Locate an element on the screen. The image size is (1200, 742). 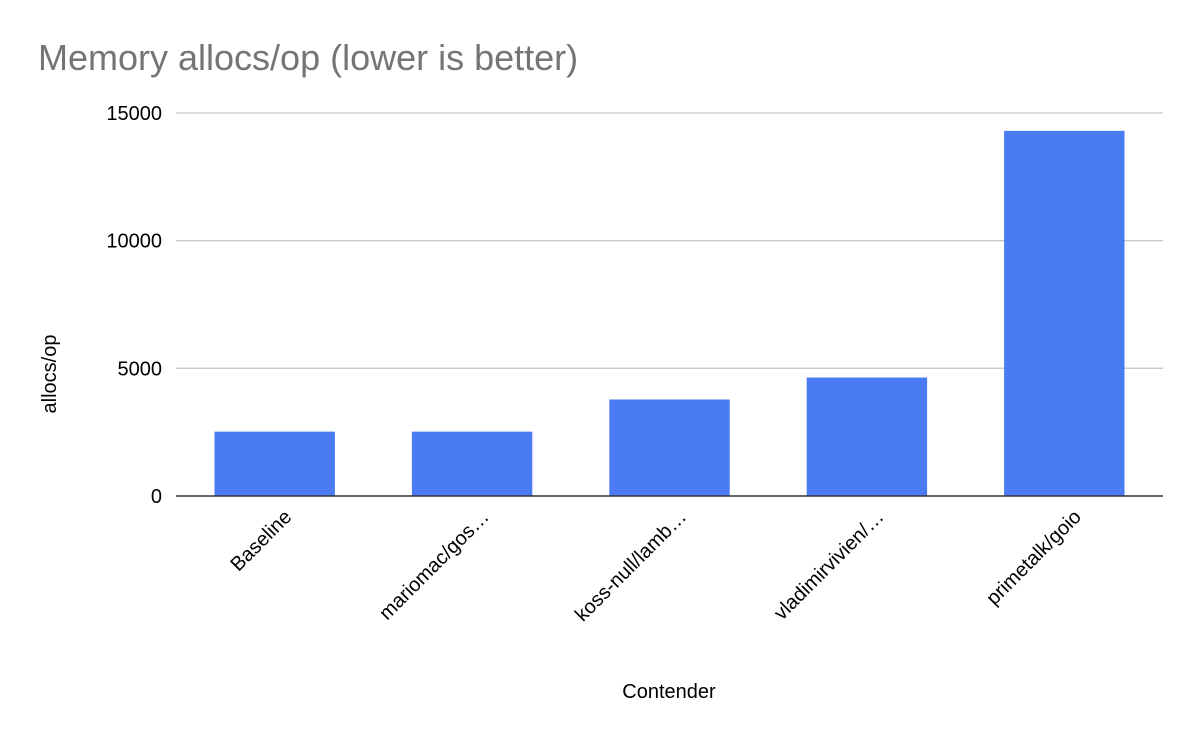
x-tick-label: primetalk/goio is located at coordinates (1034, 558).